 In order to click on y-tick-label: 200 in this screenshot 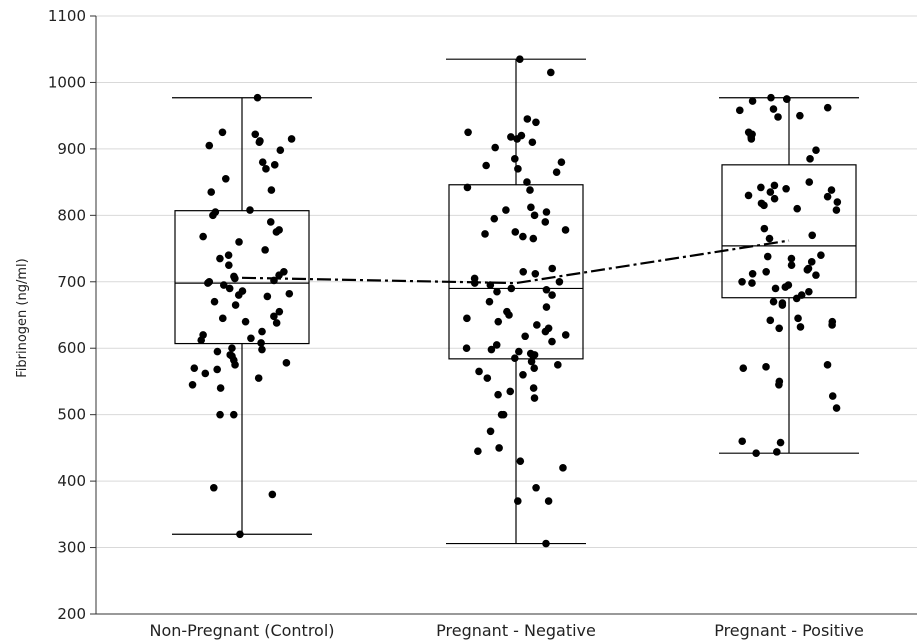, I will do `click(71, 614)`.